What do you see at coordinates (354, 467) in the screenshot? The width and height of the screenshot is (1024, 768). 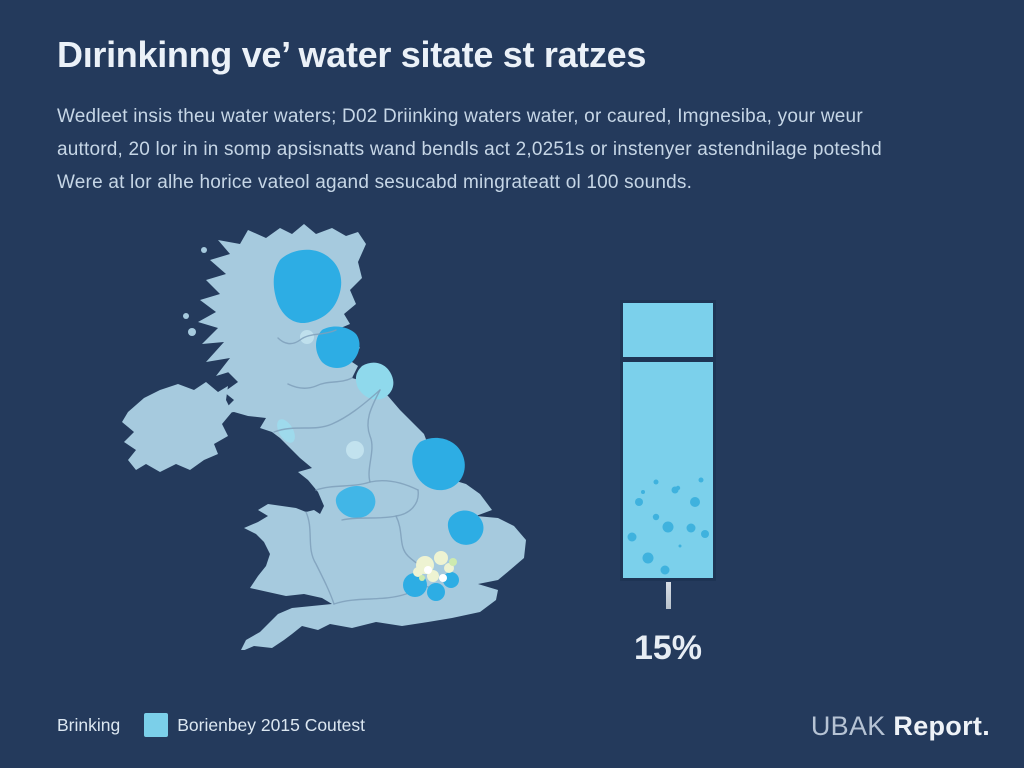 I see `region-borders` at bounding box center [354, 467].